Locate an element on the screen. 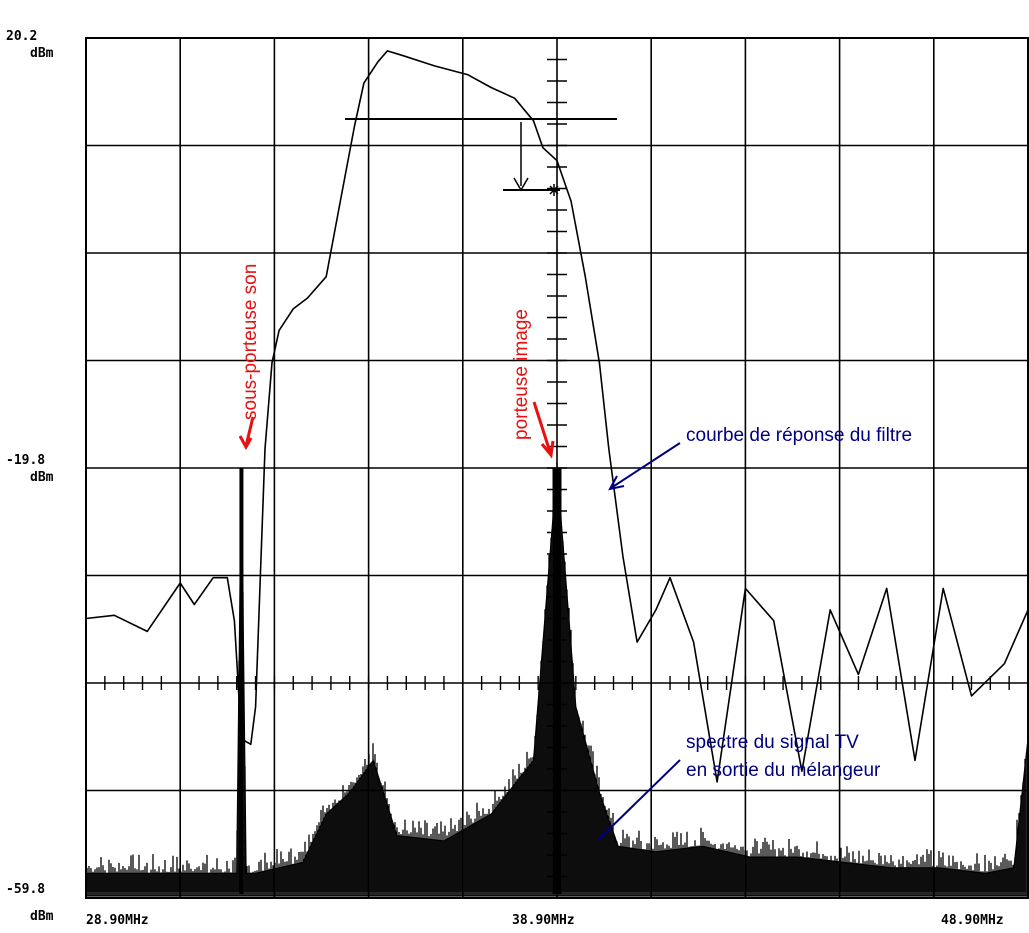 This screenshot has width=1029, height=933. x-tick-label-center: 38.90MHz is located at coordinates (543, 920).